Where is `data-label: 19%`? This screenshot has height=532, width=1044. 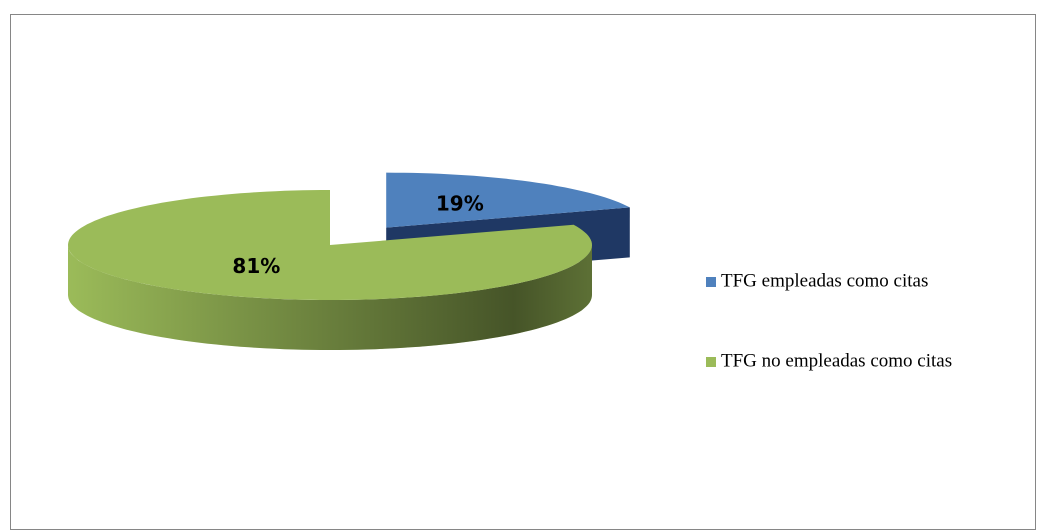 data-label: 19% is located at coordinates (460, 203).